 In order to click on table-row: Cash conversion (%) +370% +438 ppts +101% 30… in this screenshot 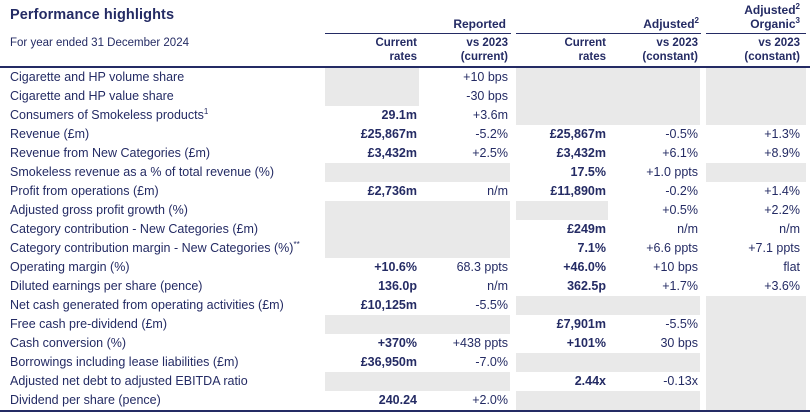, I will do `click(405, 343)`.